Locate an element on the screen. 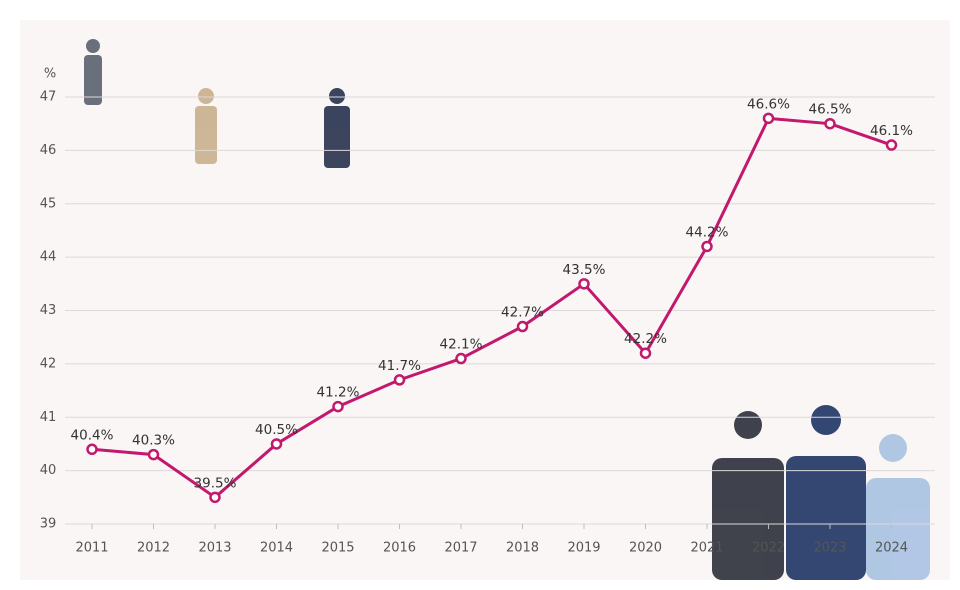 This screenshot has height=590, width=960. x-tick-label: 2012 is located at coordinates (153, 548).